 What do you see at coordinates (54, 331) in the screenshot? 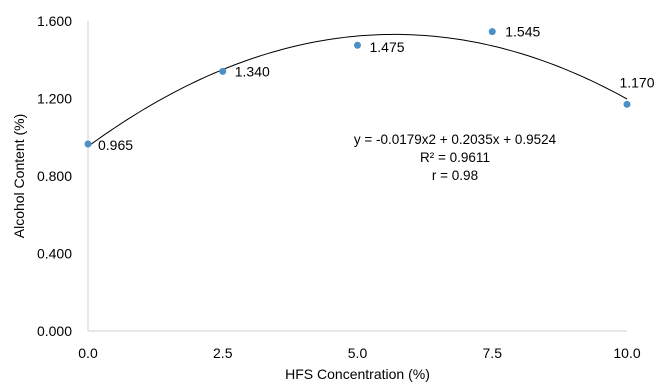
I see `y-tick-label: 0.000` at bounding box center [54, 331].